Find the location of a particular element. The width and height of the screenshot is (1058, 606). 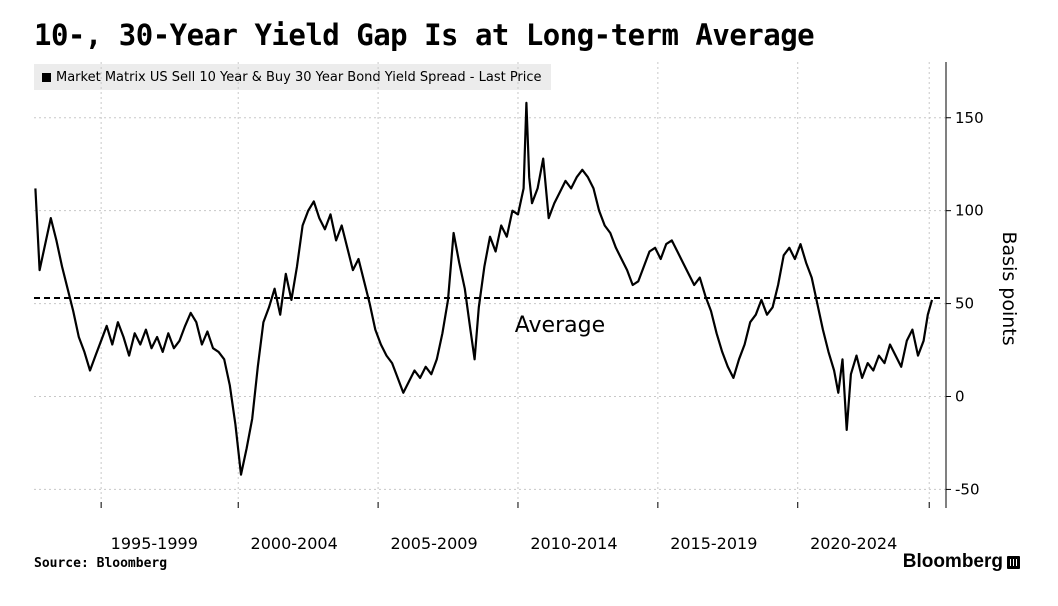

y-tick-label: -50 is located at coordinates (967, 489).